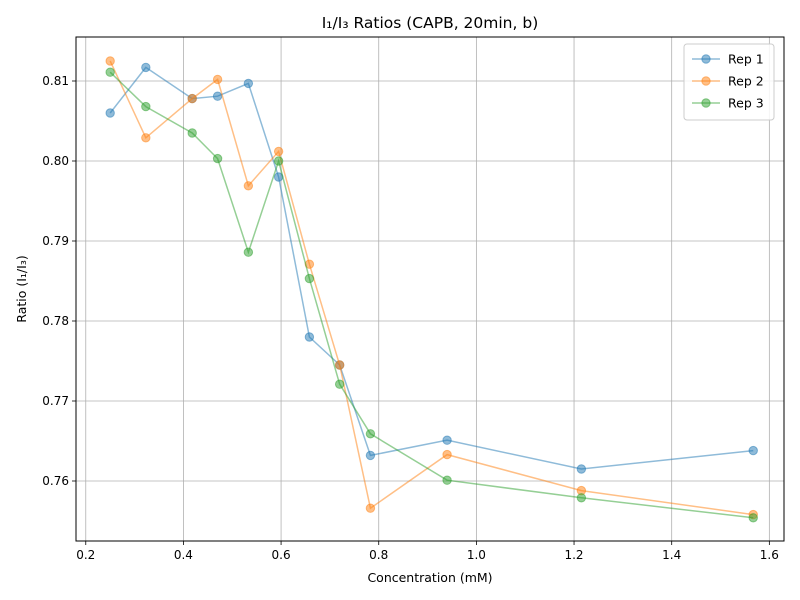 The image size is (800, 600). I want to click on x-tick-label: 1.4, so click(671, 555).